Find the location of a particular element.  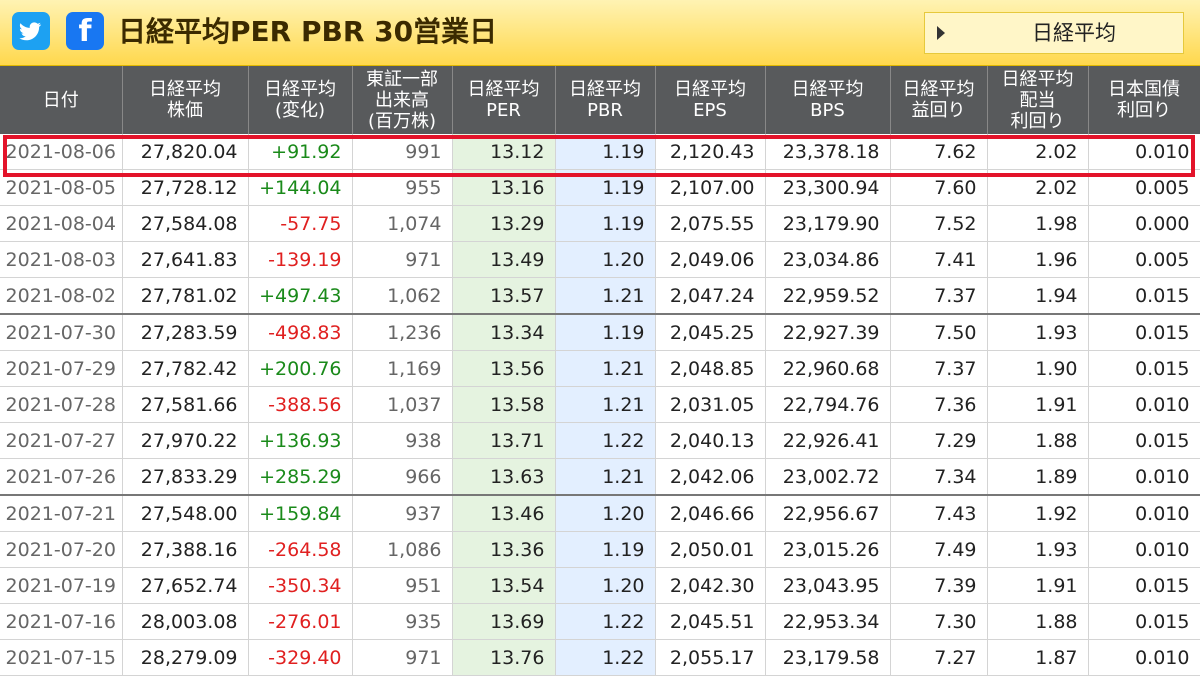

cell-price: 27,548.00 is located at coordinates (185, 513).